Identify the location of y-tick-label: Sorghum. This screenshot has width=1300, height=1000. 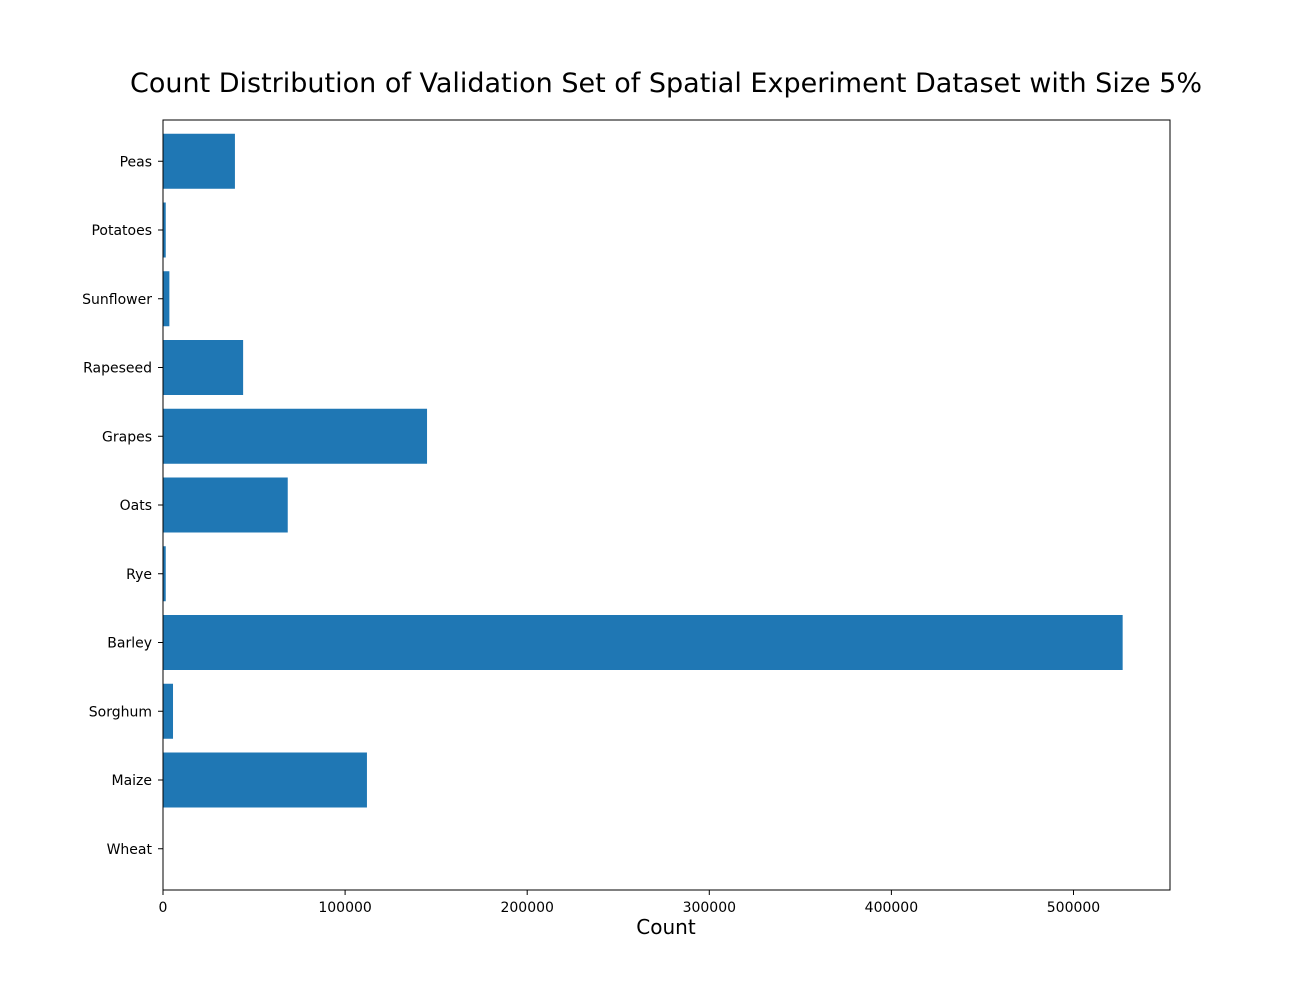
(120, 712).